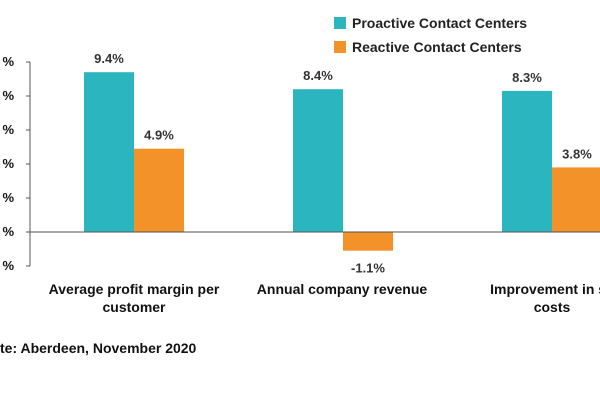 The height and width of the screenshot is (400, 600). I want to click on category-label: Average profit margin per customer, so click(134, 298).